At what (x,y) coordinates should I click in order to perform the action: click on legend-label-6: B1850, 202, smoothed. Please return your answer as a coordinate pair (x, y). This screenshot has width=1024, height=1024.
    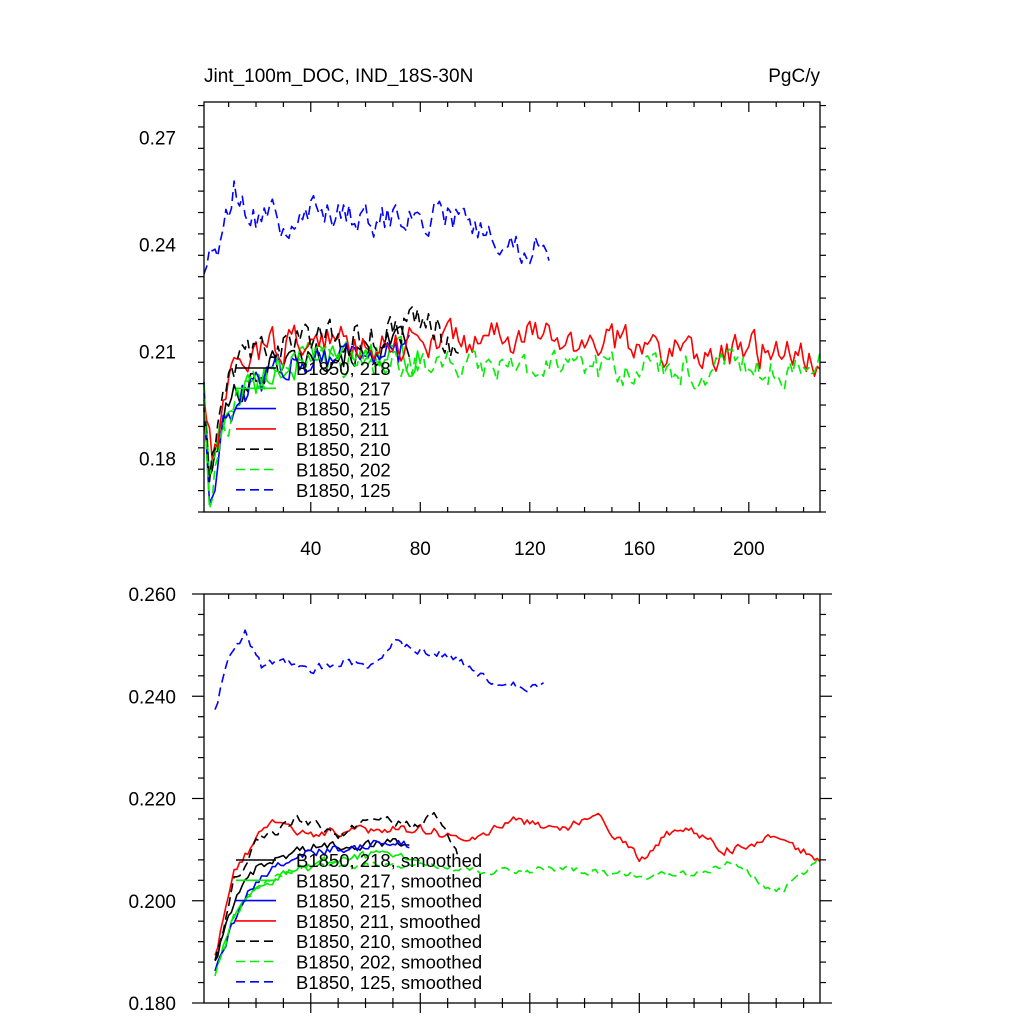
    Looking at the image, I should click on (389, 962).